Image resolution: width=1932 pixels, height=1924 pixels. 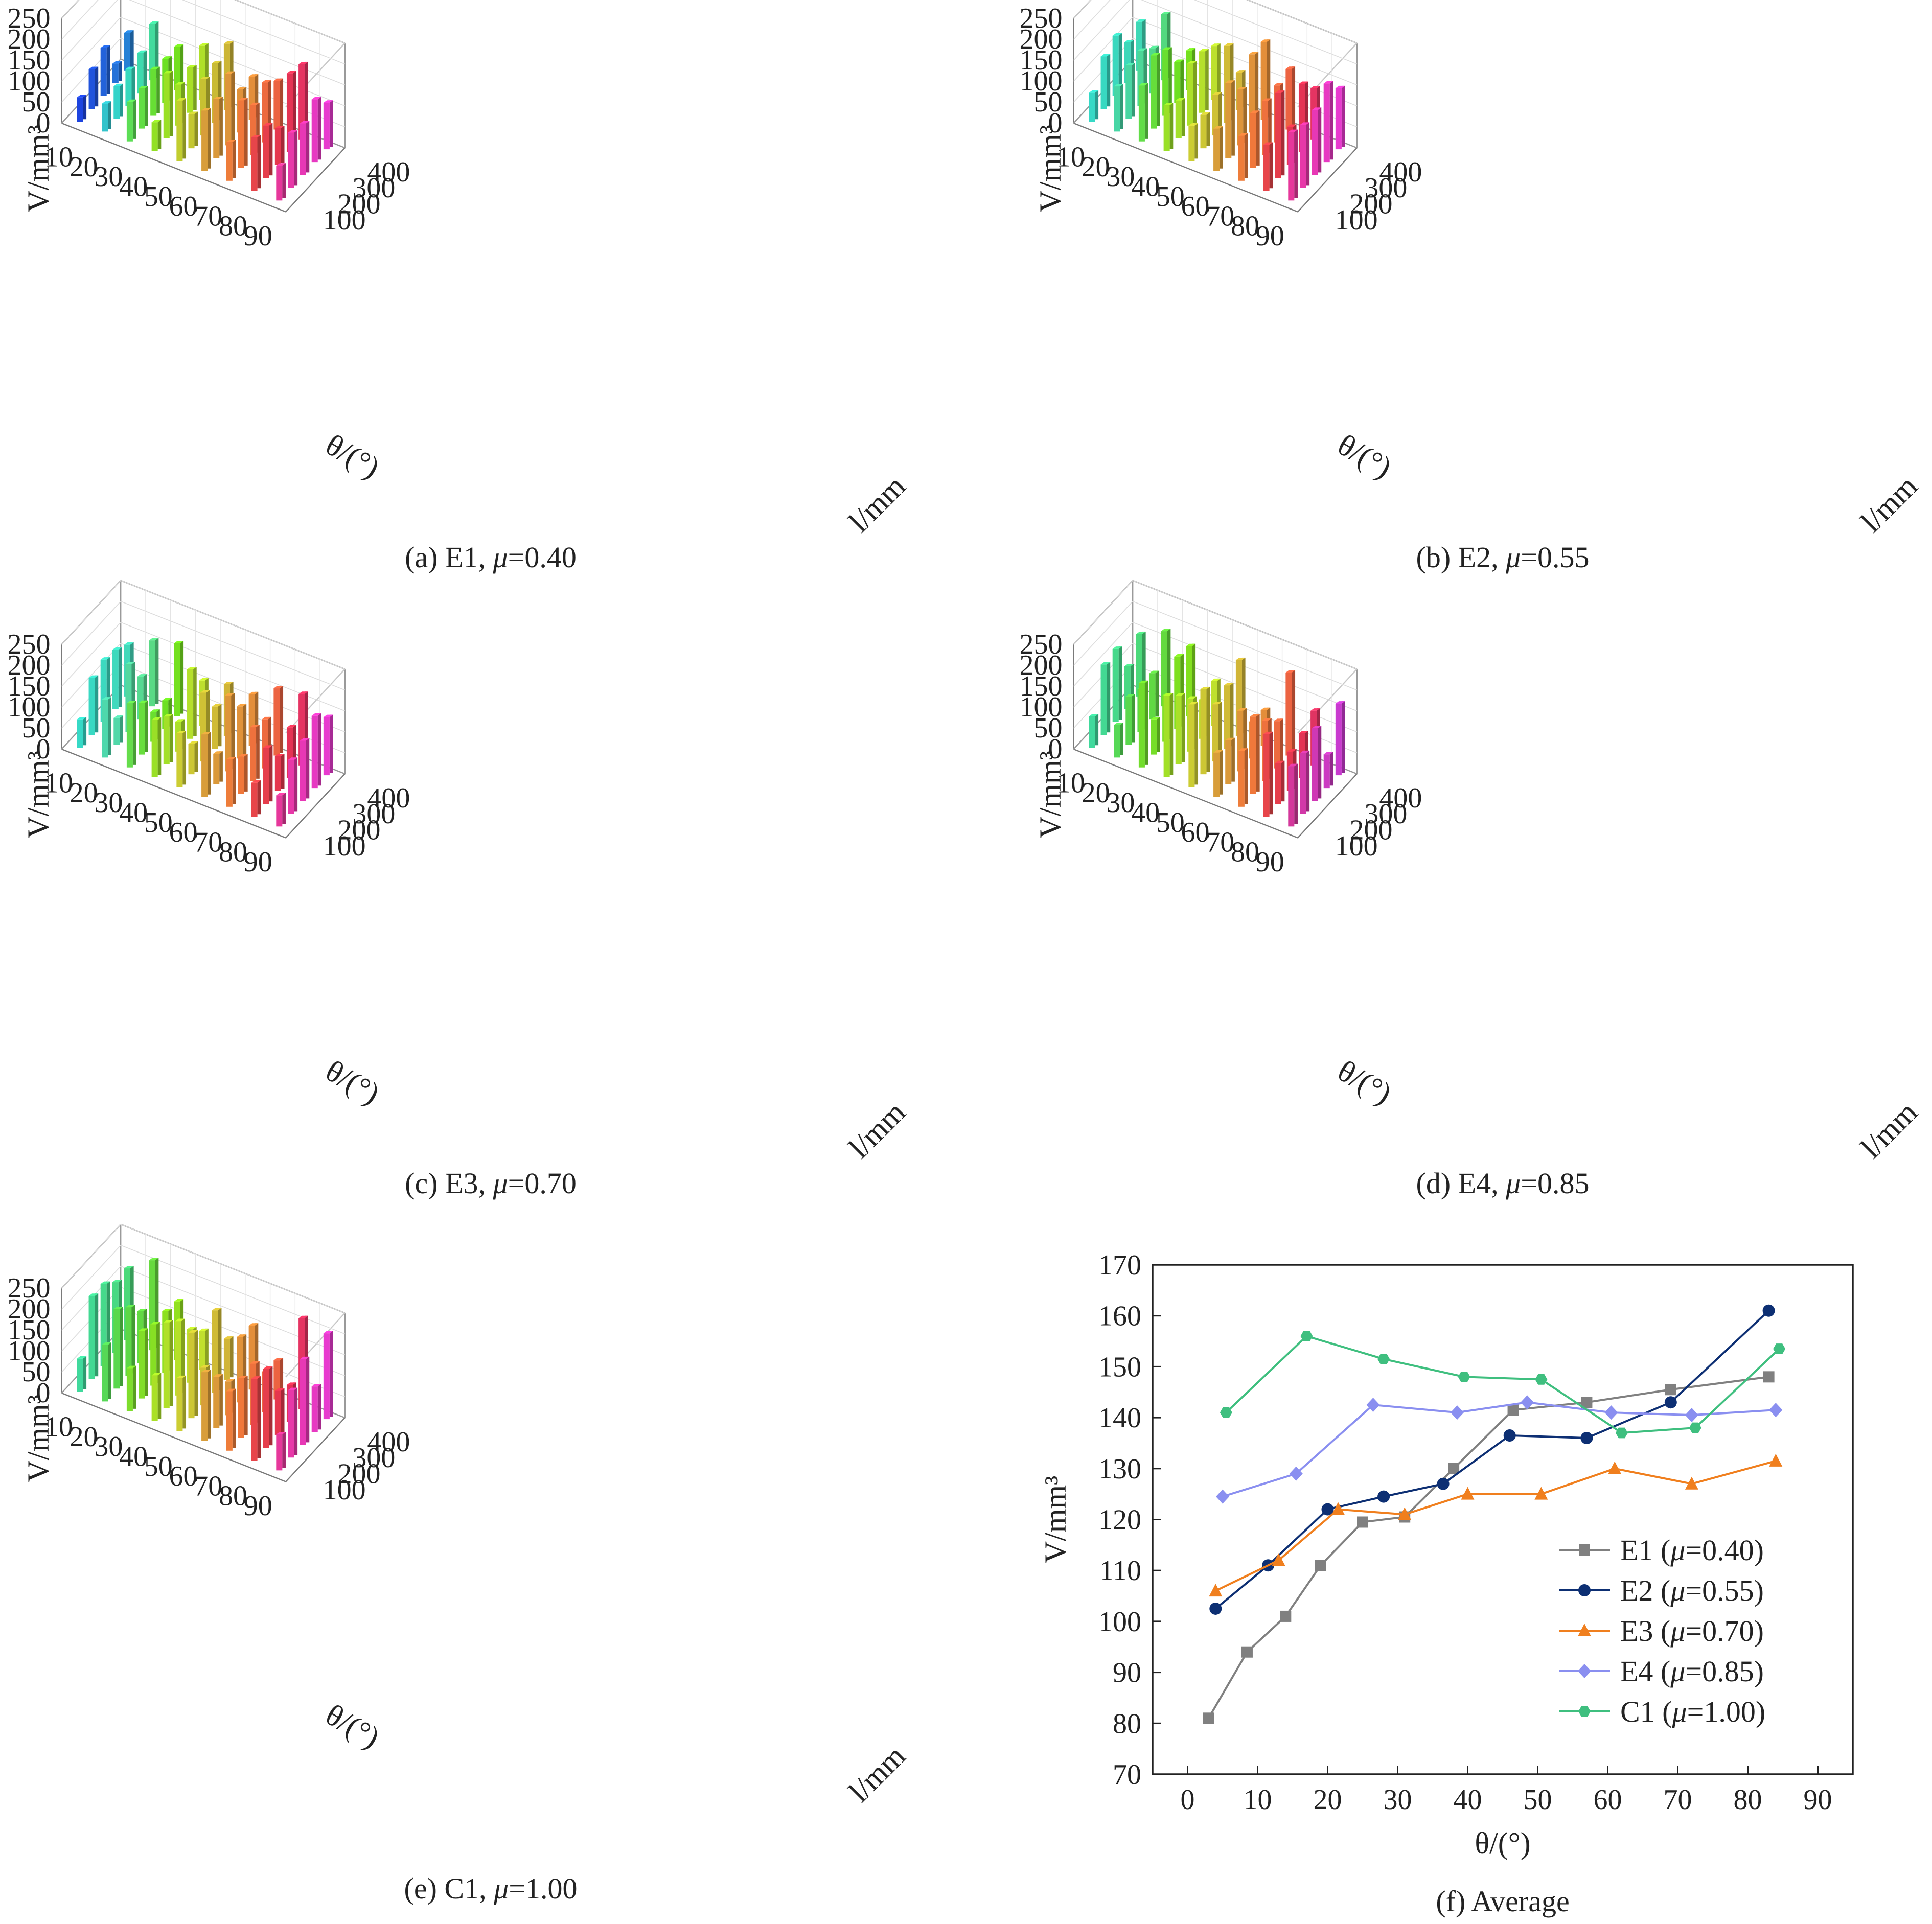 What do you see at coordinates (158, 1466) in the screenshot?
I see `theta-tick-label: 50` at bounding box center [158, 1466].